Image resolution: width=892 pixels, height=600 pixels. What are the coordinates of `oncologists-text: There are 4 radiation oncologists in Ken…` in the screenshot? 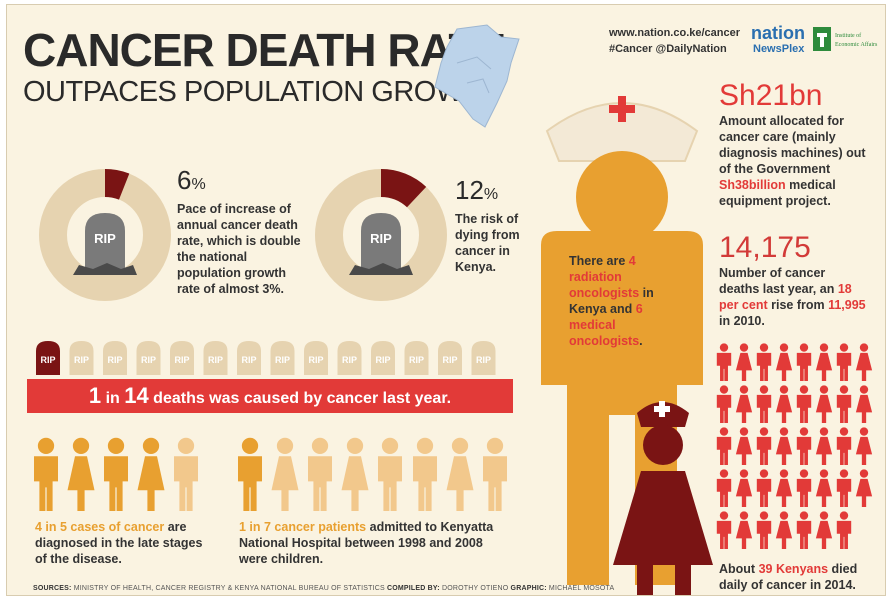 It's located at (611, 301).